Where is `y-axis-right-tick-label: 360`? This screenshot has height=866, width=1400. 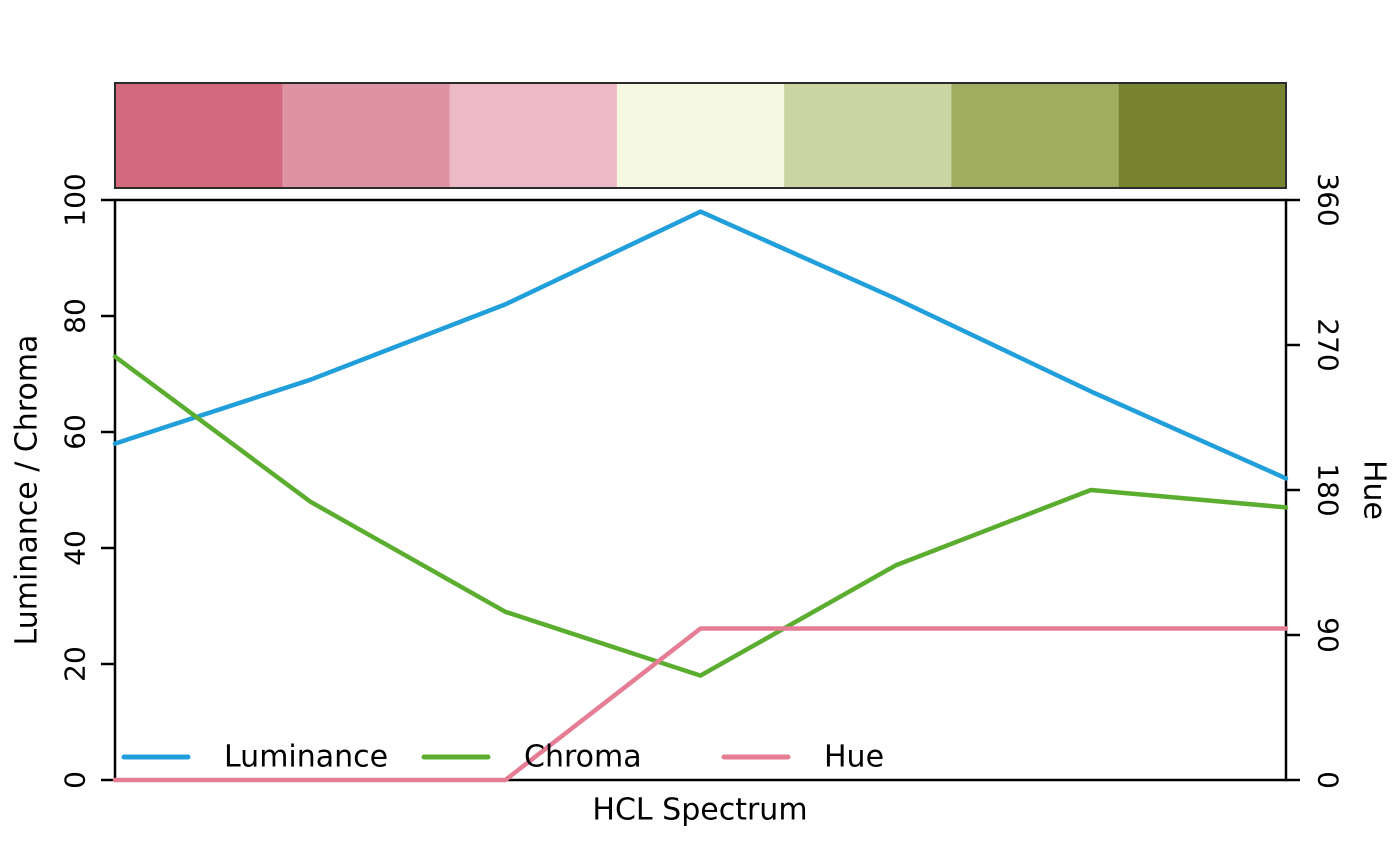 y-axis-right-tick-label: 360 is located at coordinates (1328, 199).